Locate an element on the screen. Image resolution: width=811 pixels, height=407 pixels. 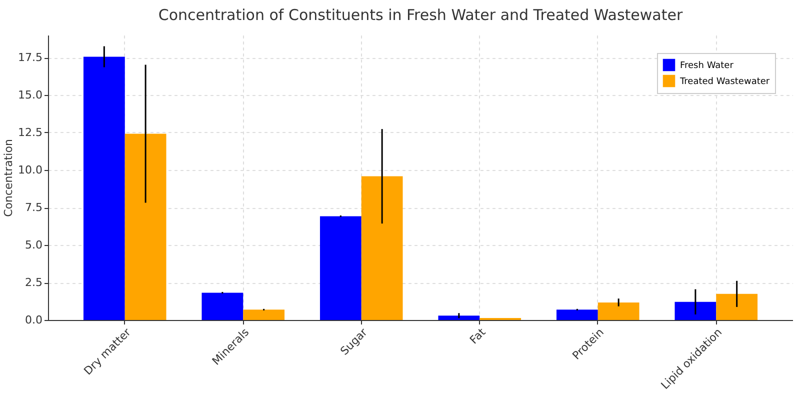
y-tick-label: 12.5 is located at coordinates (30, 132).